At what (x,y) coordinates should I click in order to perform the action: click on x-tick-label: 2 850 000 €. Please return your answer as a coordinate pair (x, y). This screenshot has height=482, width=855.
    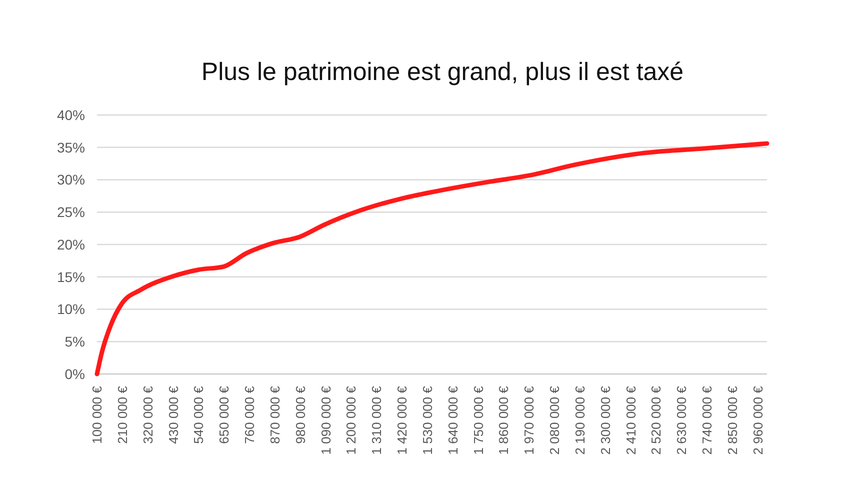
    Looking at the image, I should click on (732, 420).